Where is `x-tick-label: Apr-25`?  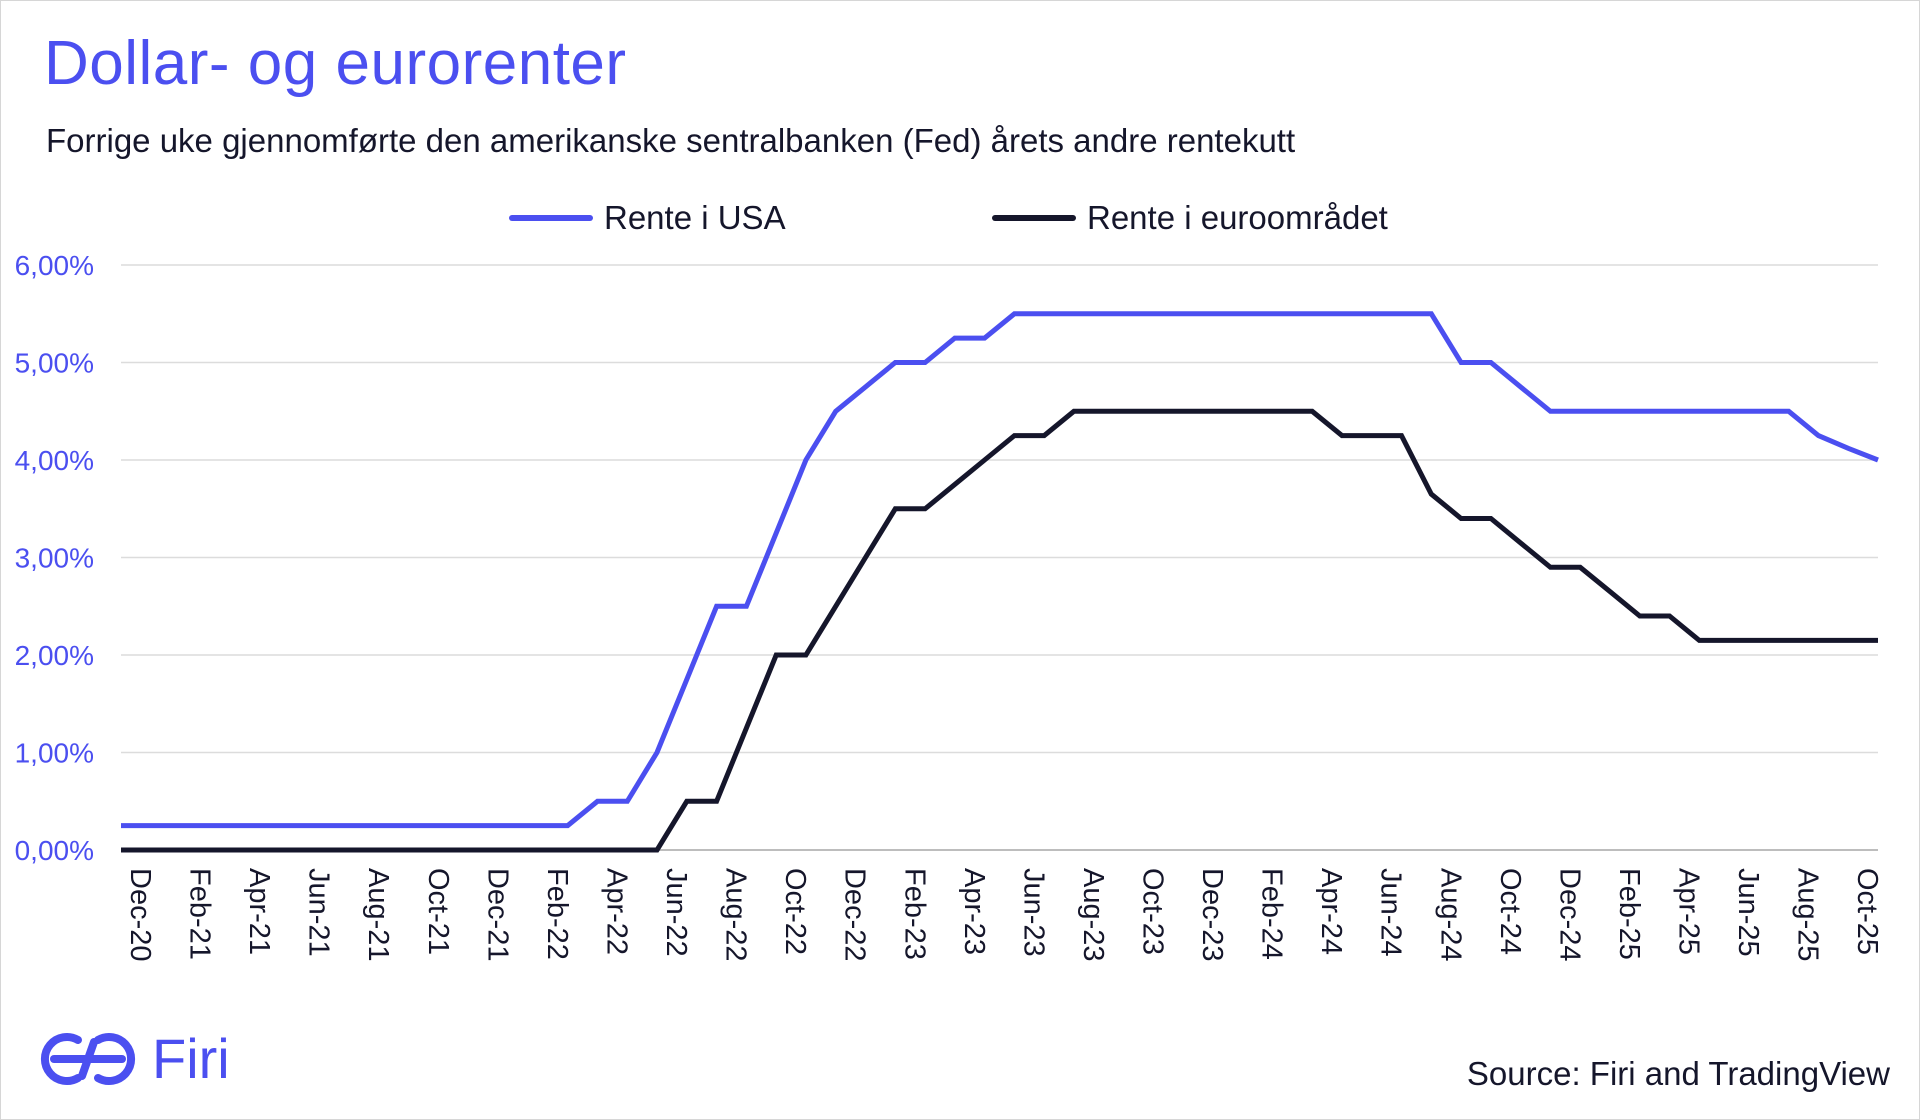 x-tick-label: Apr-25 is located at coordinates (1689, 911).